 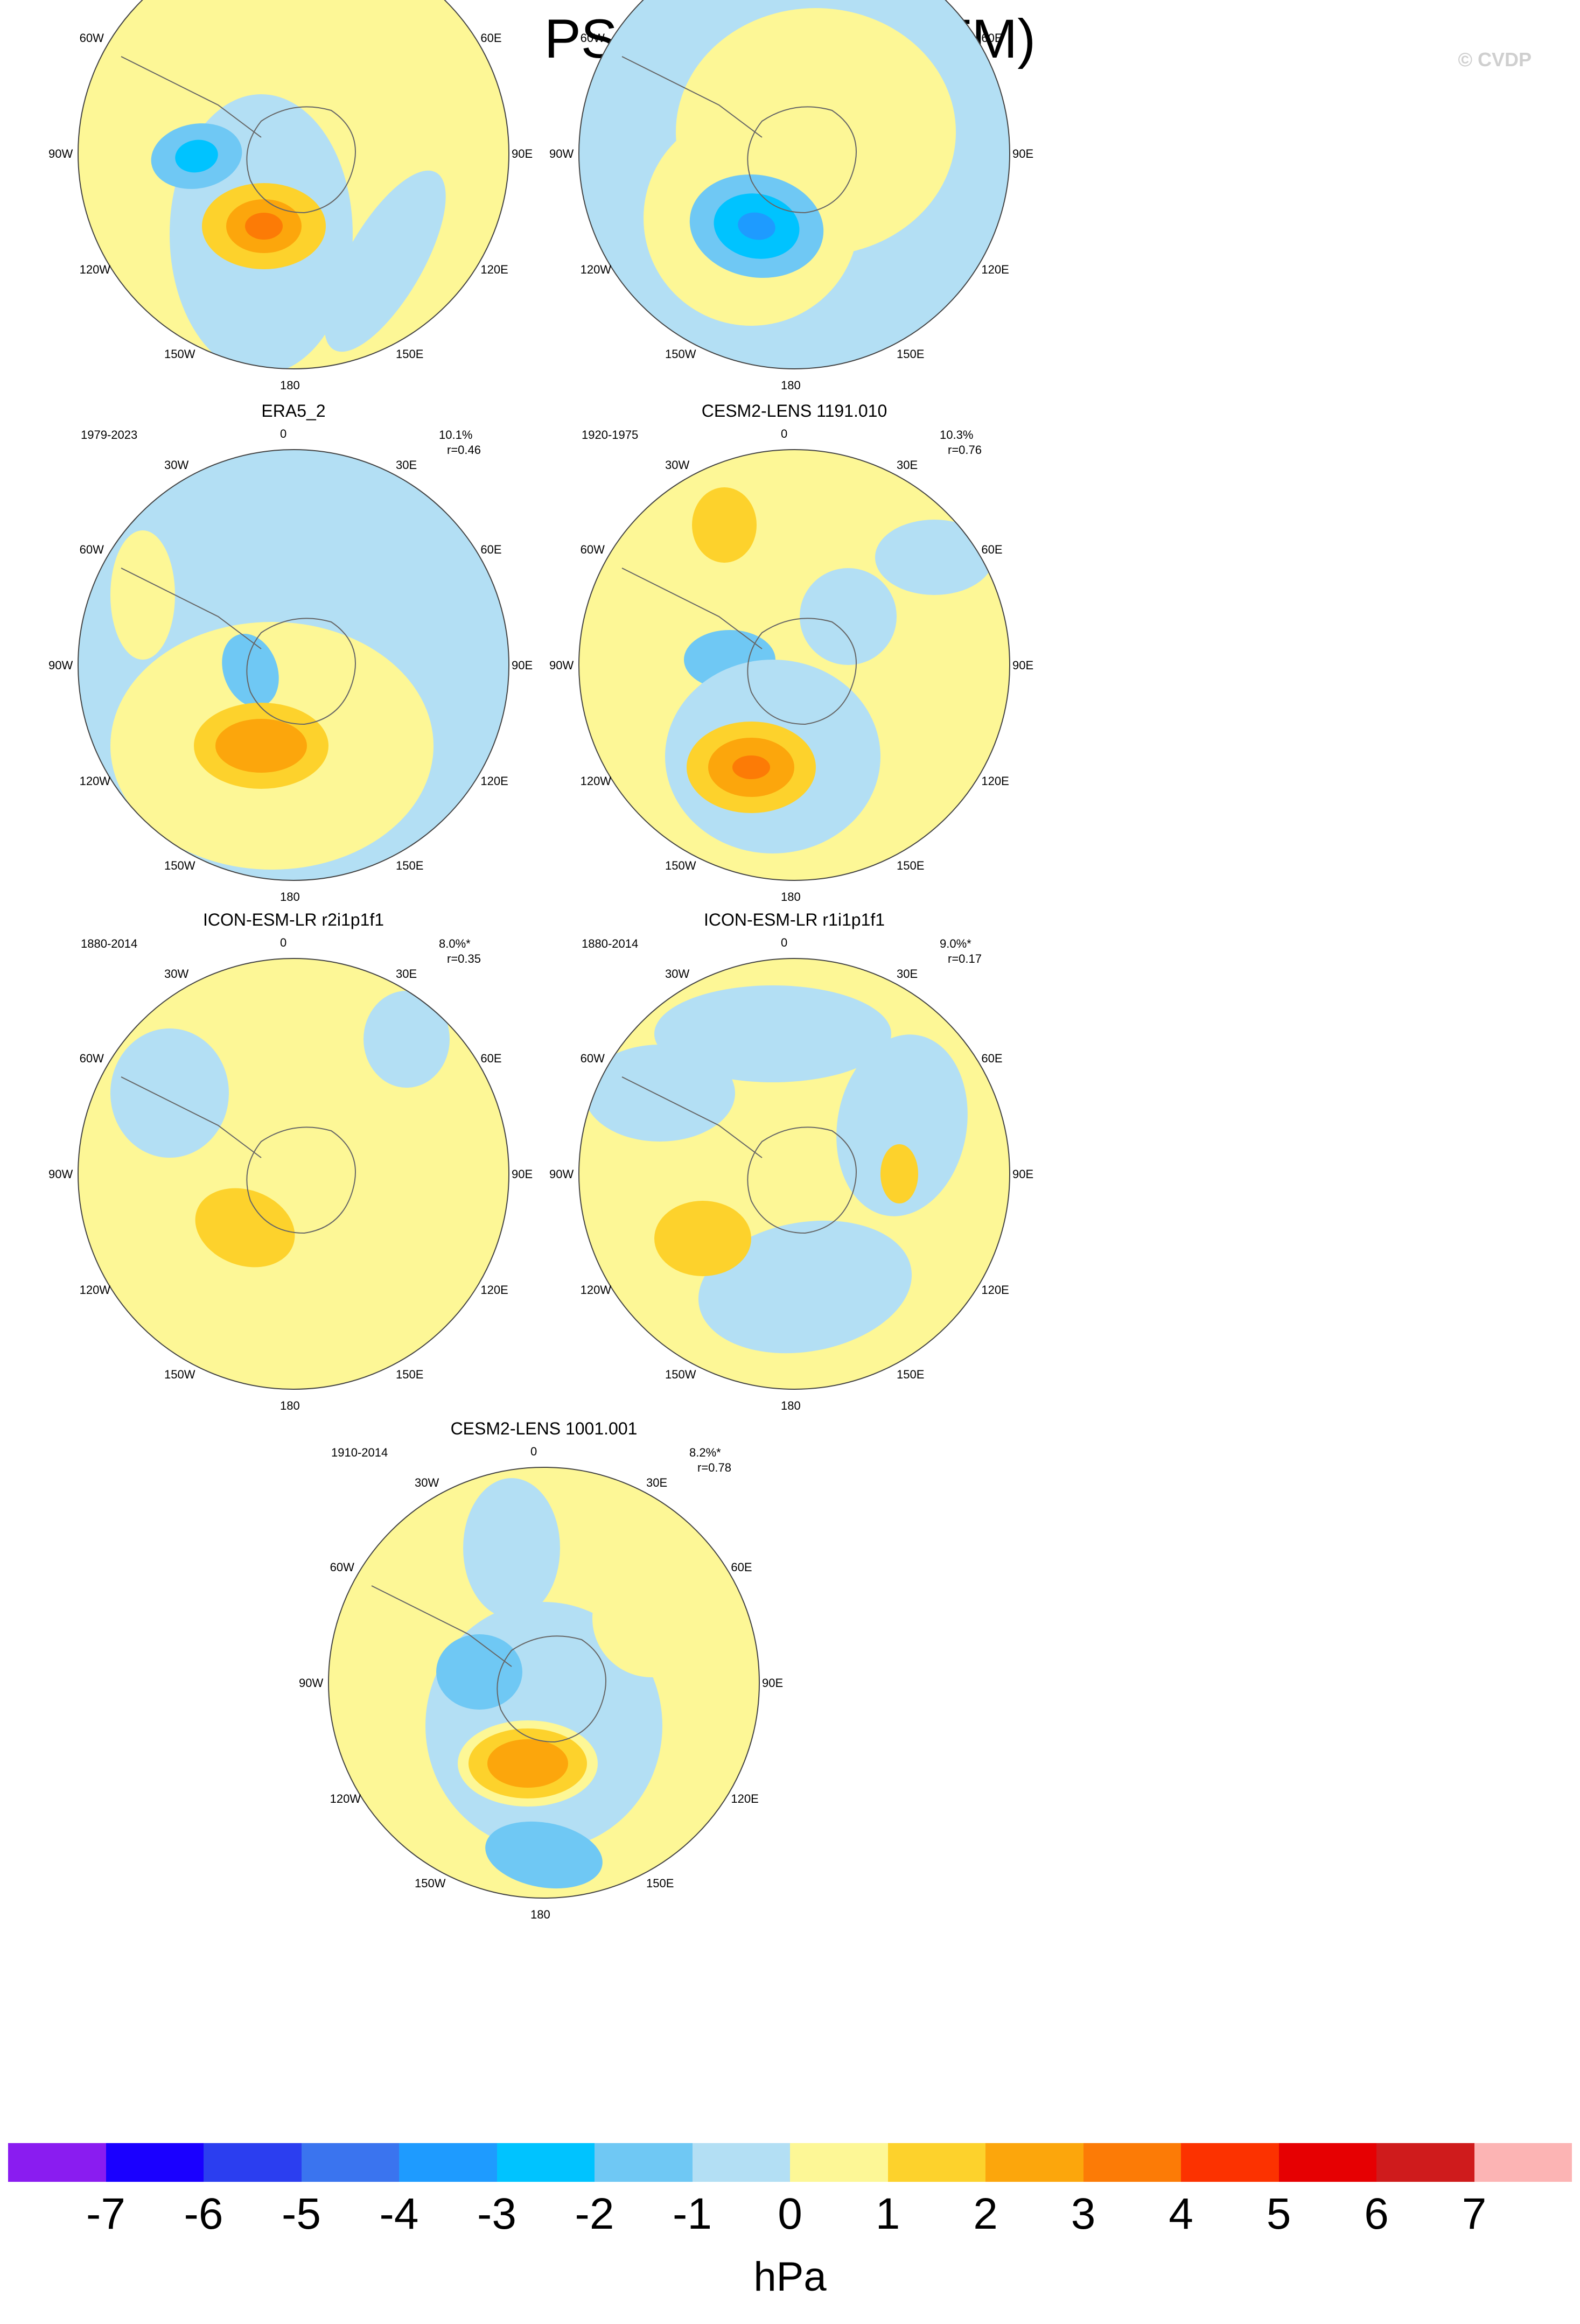 What do you see at coordinates (790, 2213) in the screenshot?
I see `colorbar-tick-label: 0` at bounding box center [790, 2213].